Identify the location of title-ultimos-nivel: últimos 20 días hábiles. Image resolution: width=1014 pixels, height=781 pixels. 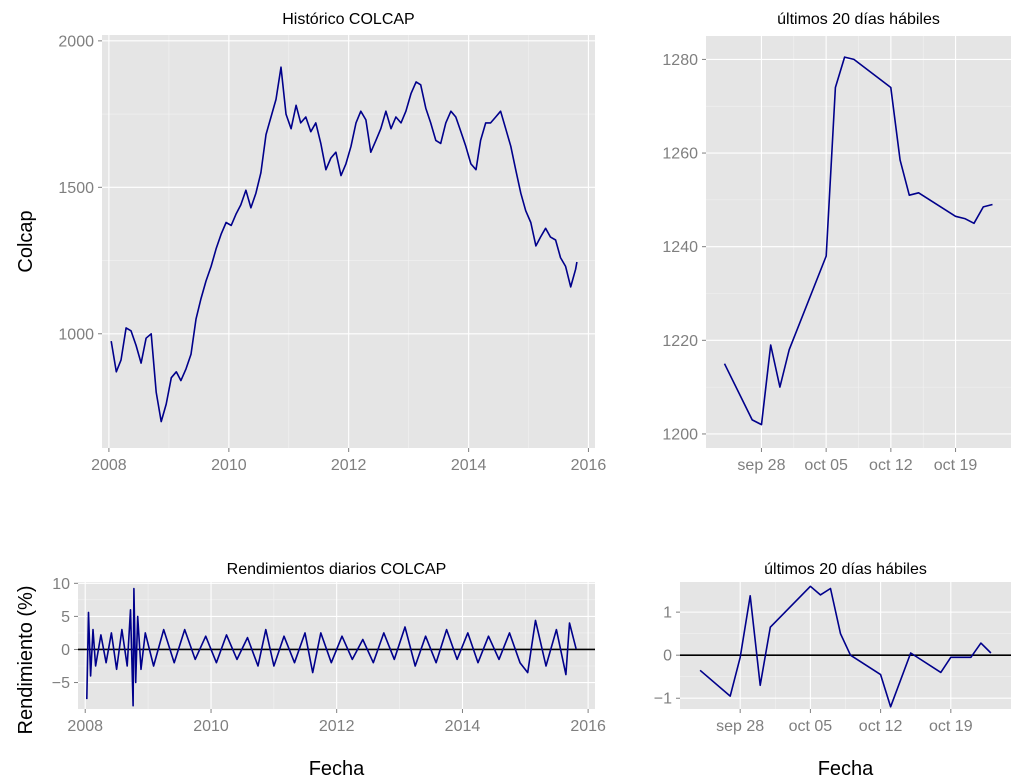
(858, 19).